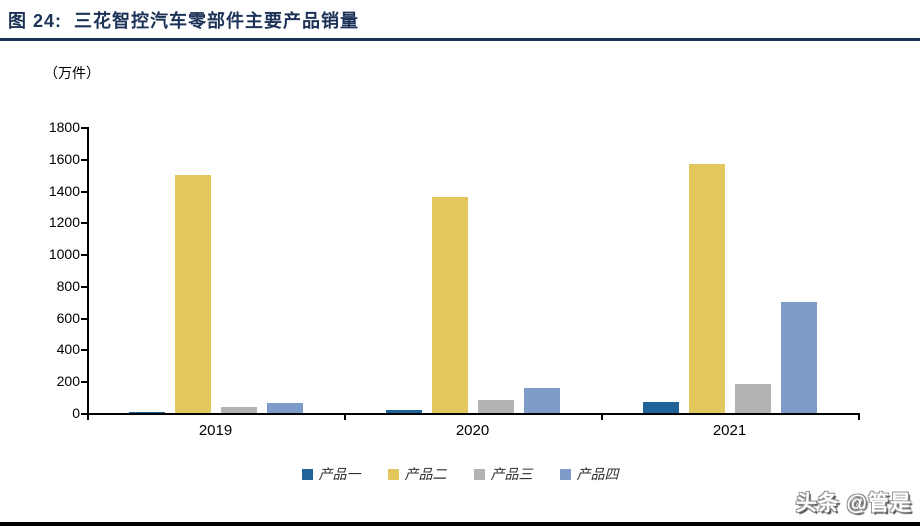  What do you see at coordinates (495, 406) in the screenshot?
I see `bar-产品三-2020` at bounding box center [495, 406].